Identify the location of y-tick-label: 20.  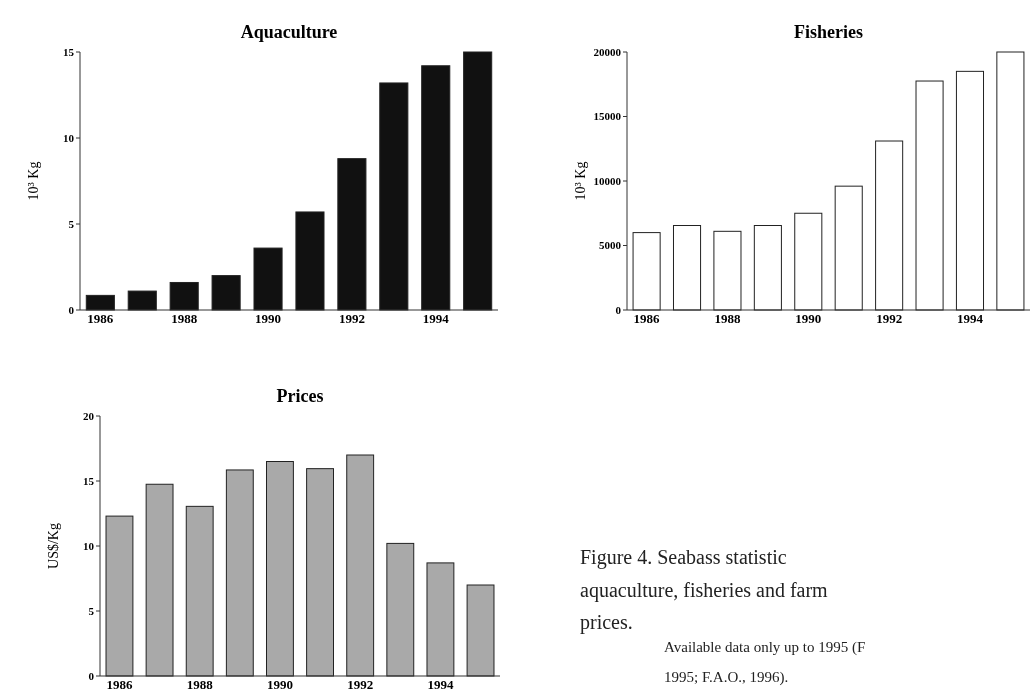
(89, 415).